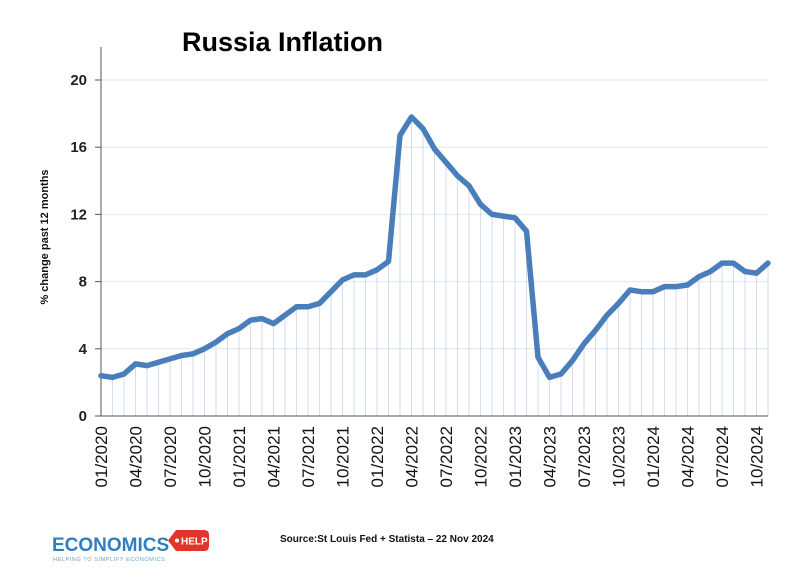  Describe the element at coordinates (45, 236) in the screenshot. I see `y-axis-label: % change past 12 months` at that location.